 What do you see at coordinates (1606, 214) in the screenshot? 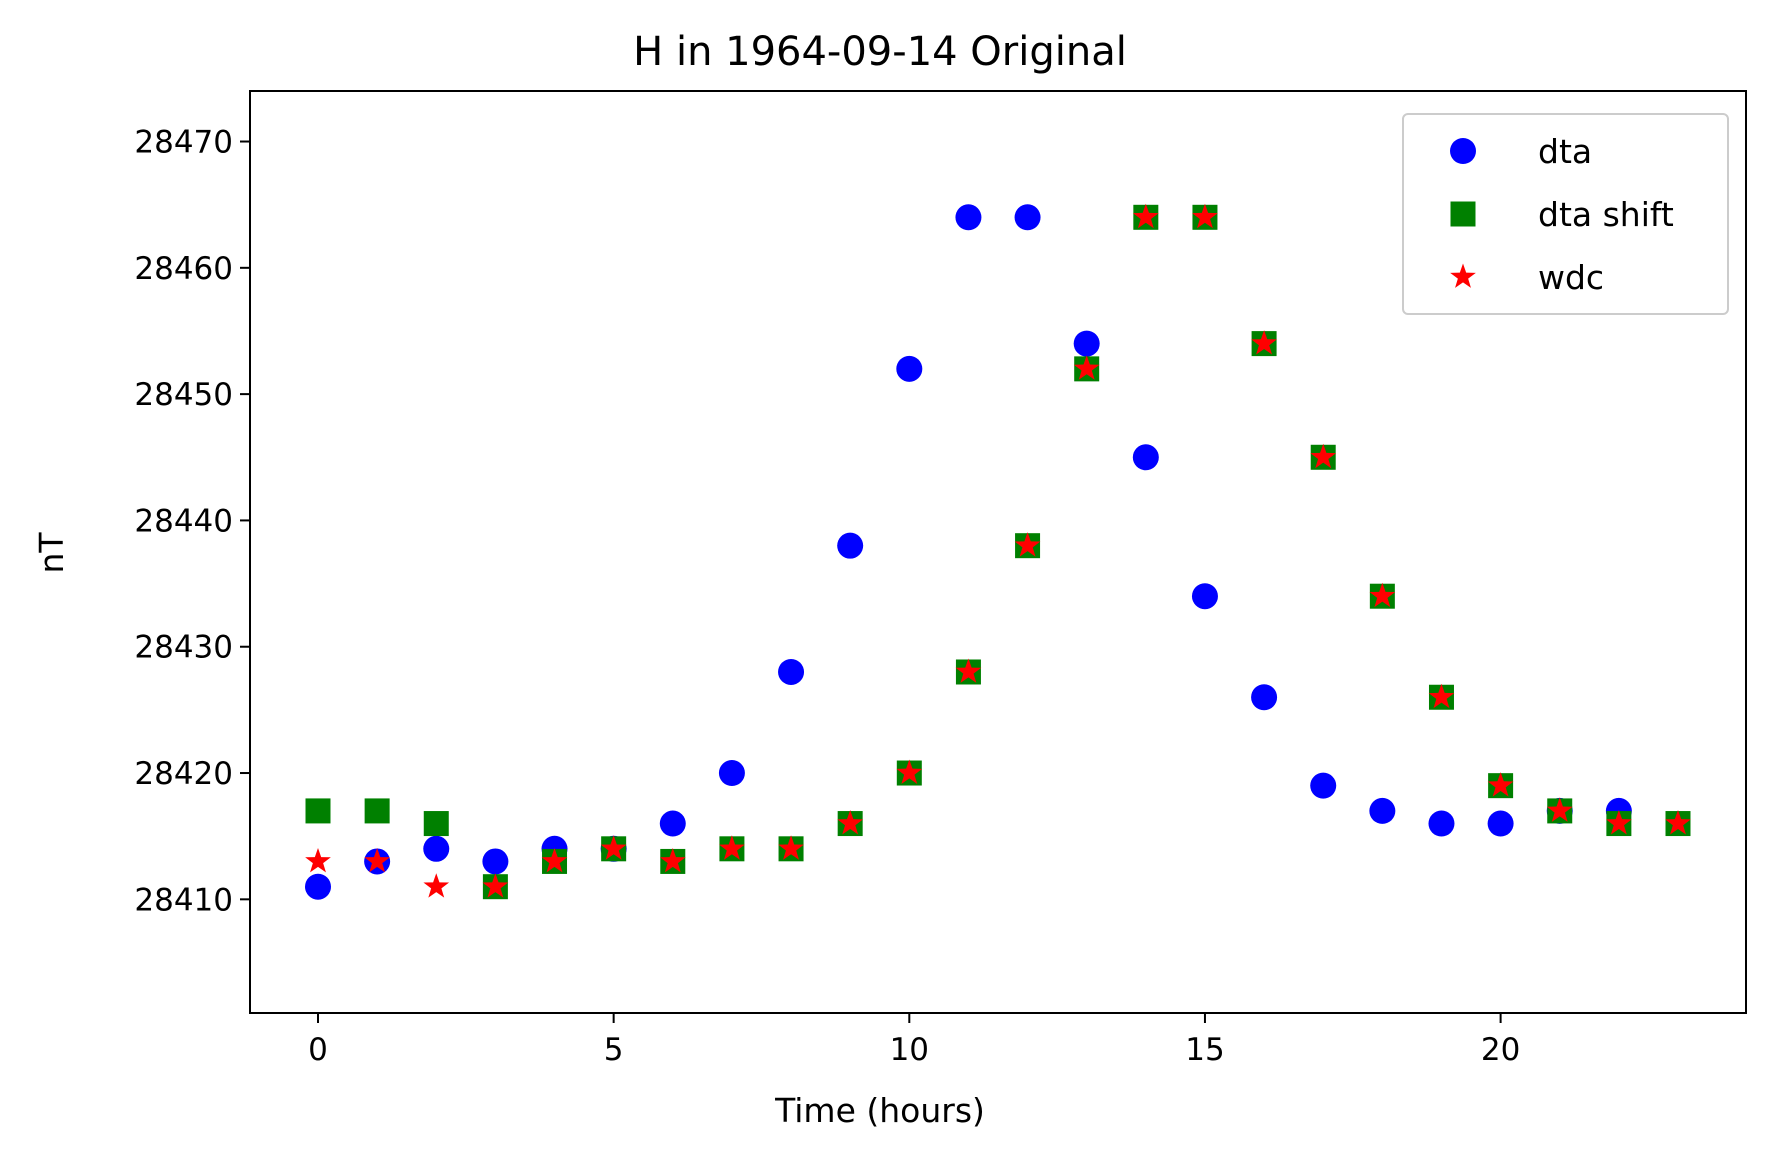
I see `legend-label: dta shift` at bounding box center [1606, 214].